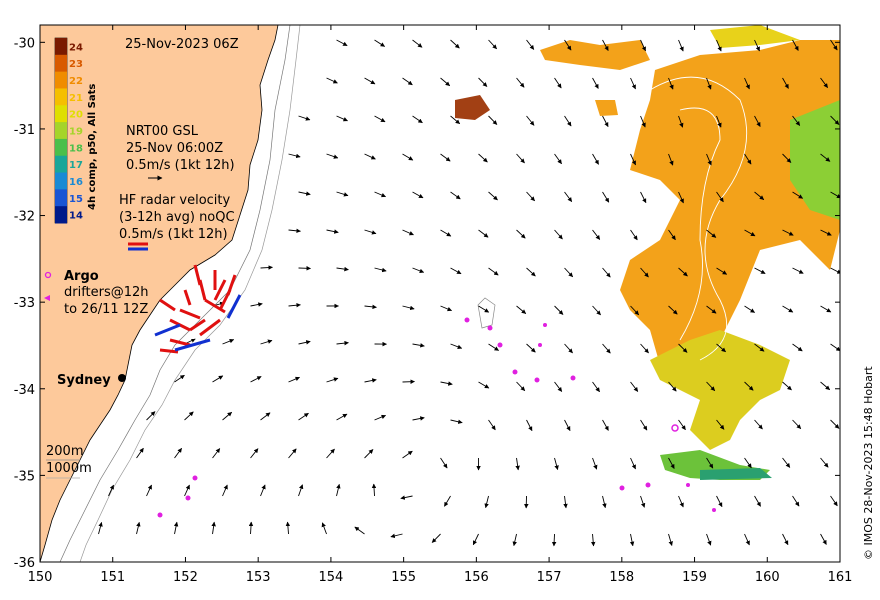 The height and width of the screenshot is (600, 880). Describe the element at coordinates (76, 182) in the screenshot. I see `colorbar-tick: 16` at that location.